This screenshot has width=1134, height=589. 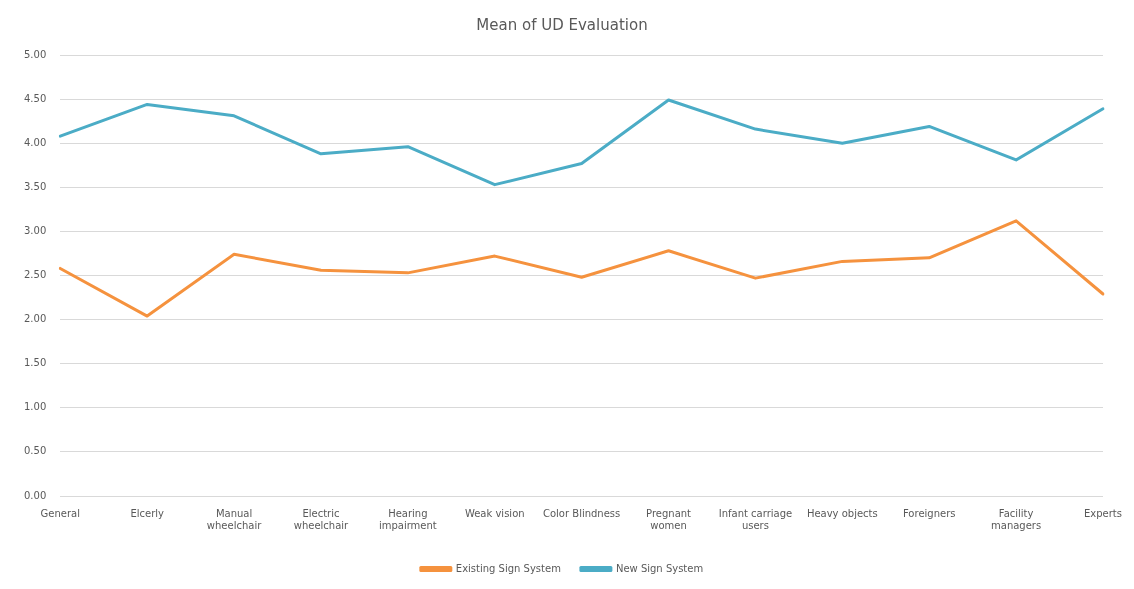 What do you see at coordinates (35, 230) in the screenshot?
I see `y-tick-label: 3.00` at bounding box center [35, 230].